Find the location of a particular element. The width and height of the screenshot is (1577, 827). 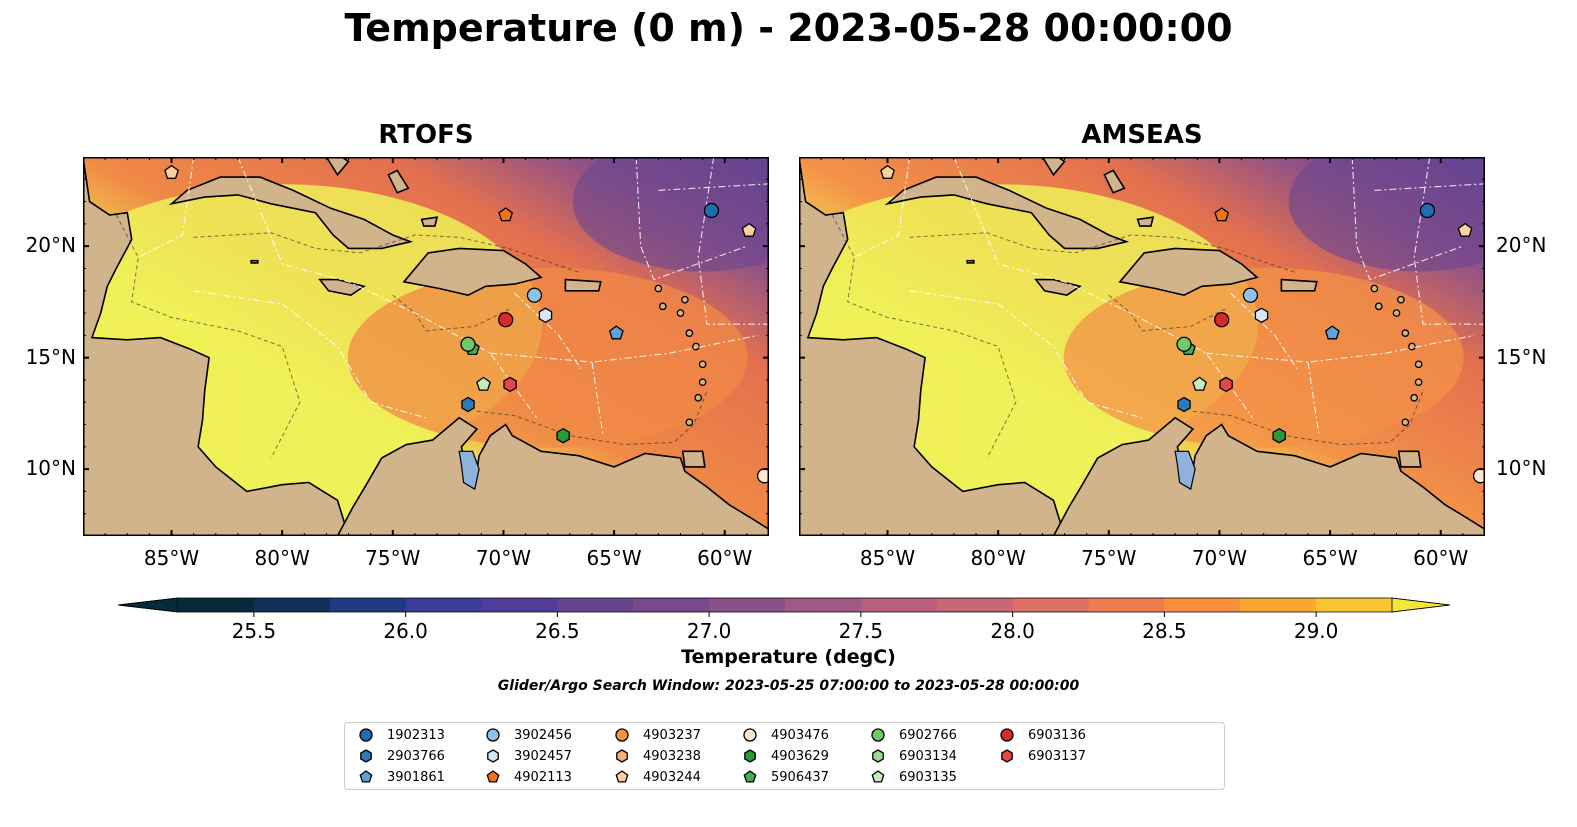

panel-title-amseas: AMSEAS is located at coordinates (1142, 135).